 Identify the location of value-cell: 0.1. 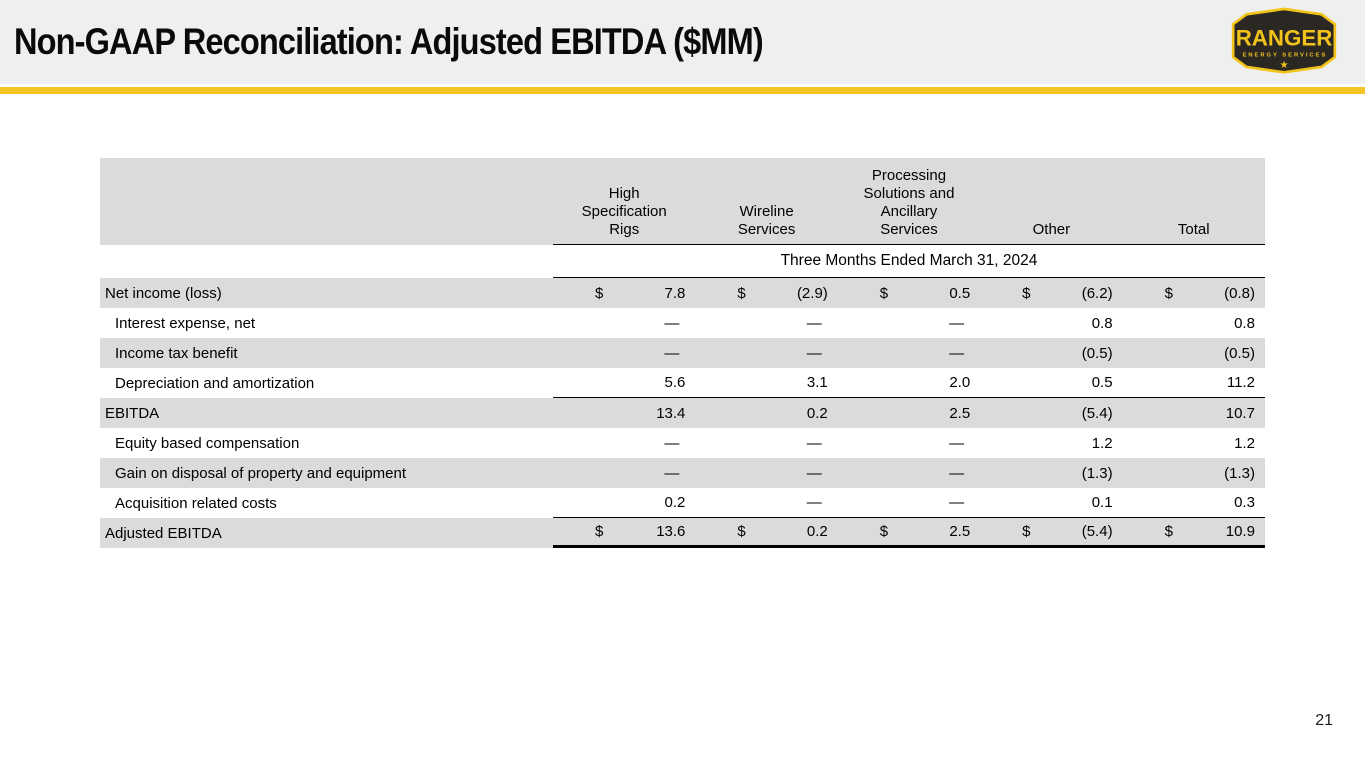
(1051, 503).